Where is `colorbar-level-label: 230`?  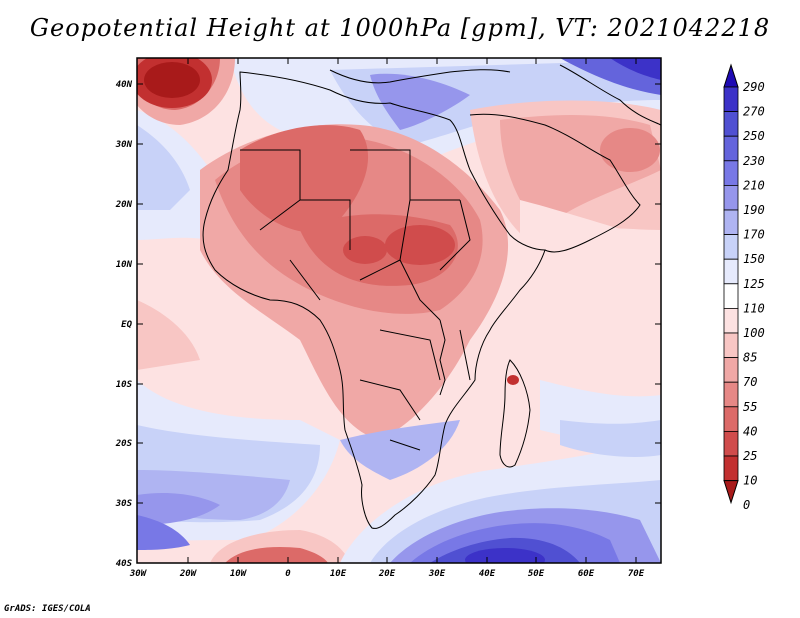 colorbar-level-label: 230 is located at coordinates (754, 161).